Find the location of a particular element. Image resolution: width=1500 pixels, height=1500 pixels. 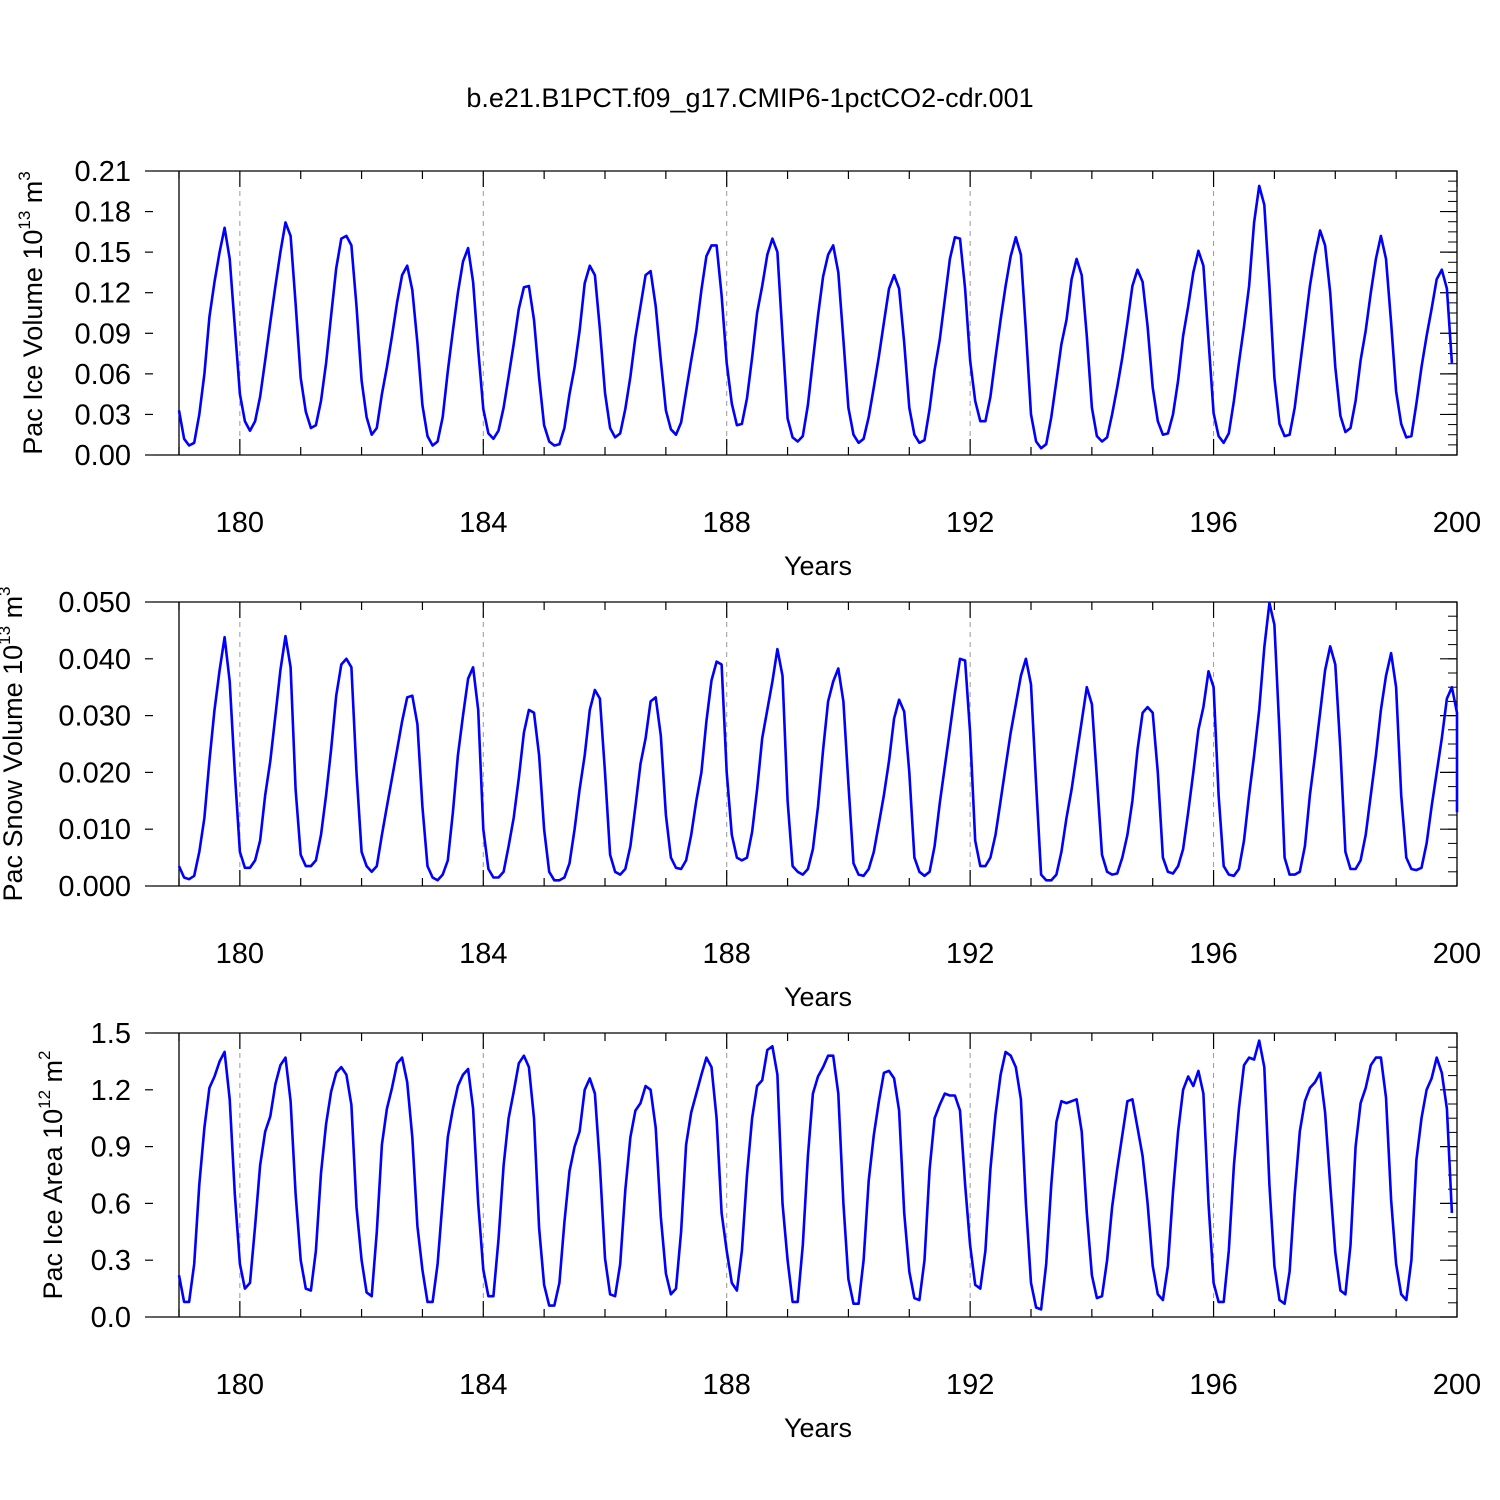

y-tick-label: 0.050 is located at coordinates (94, 603).